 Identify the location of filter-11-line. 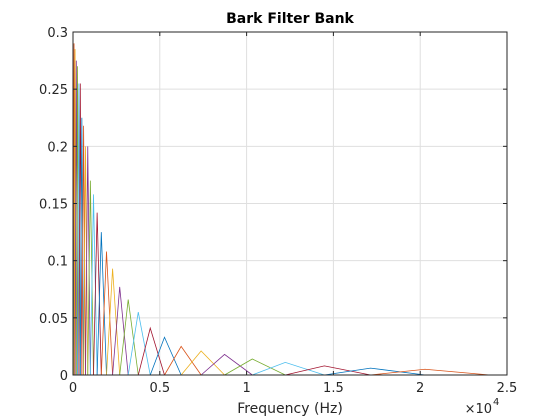
(88, 261).